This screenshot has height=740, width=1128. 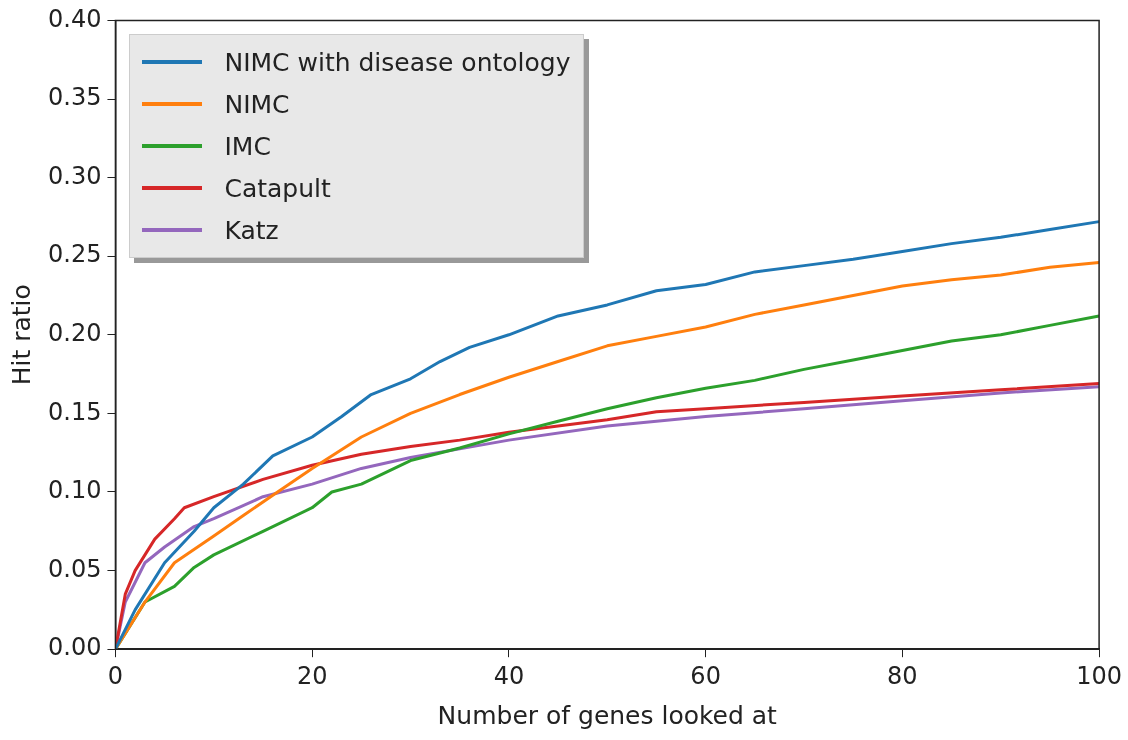 I want to click on y-tick-label: 0.15, so click(x=75, y=411).